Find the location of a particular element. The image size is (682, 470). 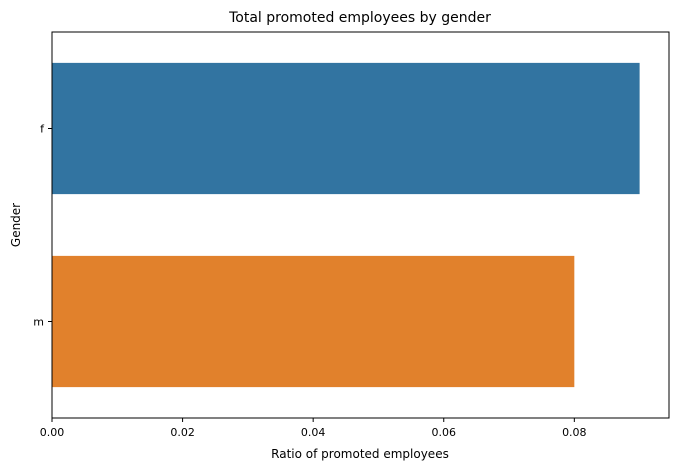

x-tick-label: 0.00 is located at coordinates (52, 432).